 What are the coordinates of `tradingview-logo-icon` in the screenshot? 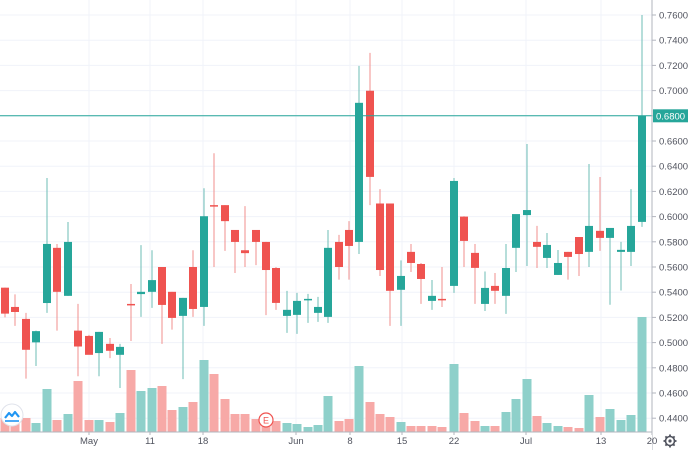 It's located at (12, 415).